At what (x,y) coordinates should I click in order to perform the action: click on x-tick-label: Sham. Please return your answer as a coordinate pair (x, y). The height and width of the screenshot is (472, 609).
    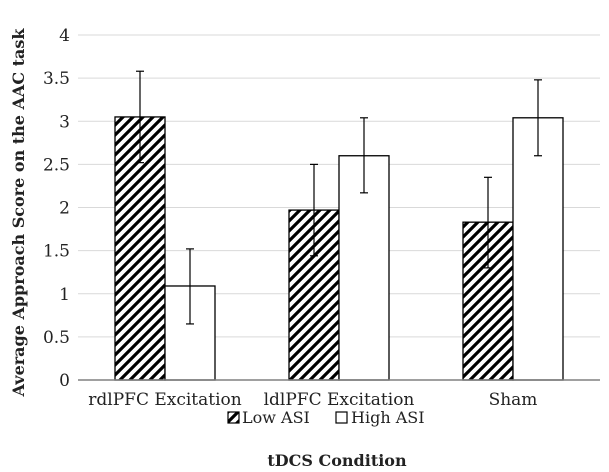
    Looking at the image, I should click on (513, 400).